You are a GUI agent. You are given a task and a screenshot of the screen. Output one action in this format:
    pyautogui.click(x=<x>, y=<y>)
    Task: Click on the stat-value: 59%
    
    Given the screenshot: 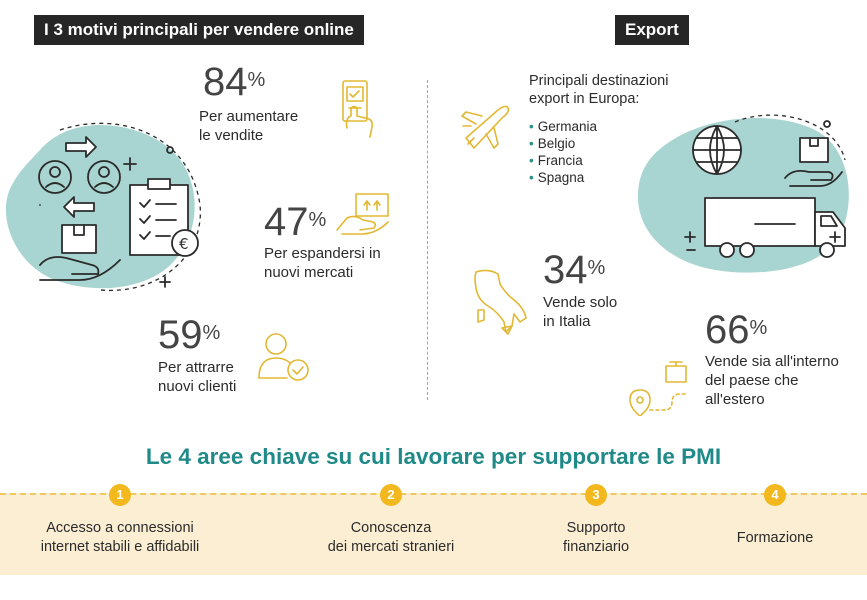 What is the action you would take?
    pyautogui.click(x=189, y=335)
    